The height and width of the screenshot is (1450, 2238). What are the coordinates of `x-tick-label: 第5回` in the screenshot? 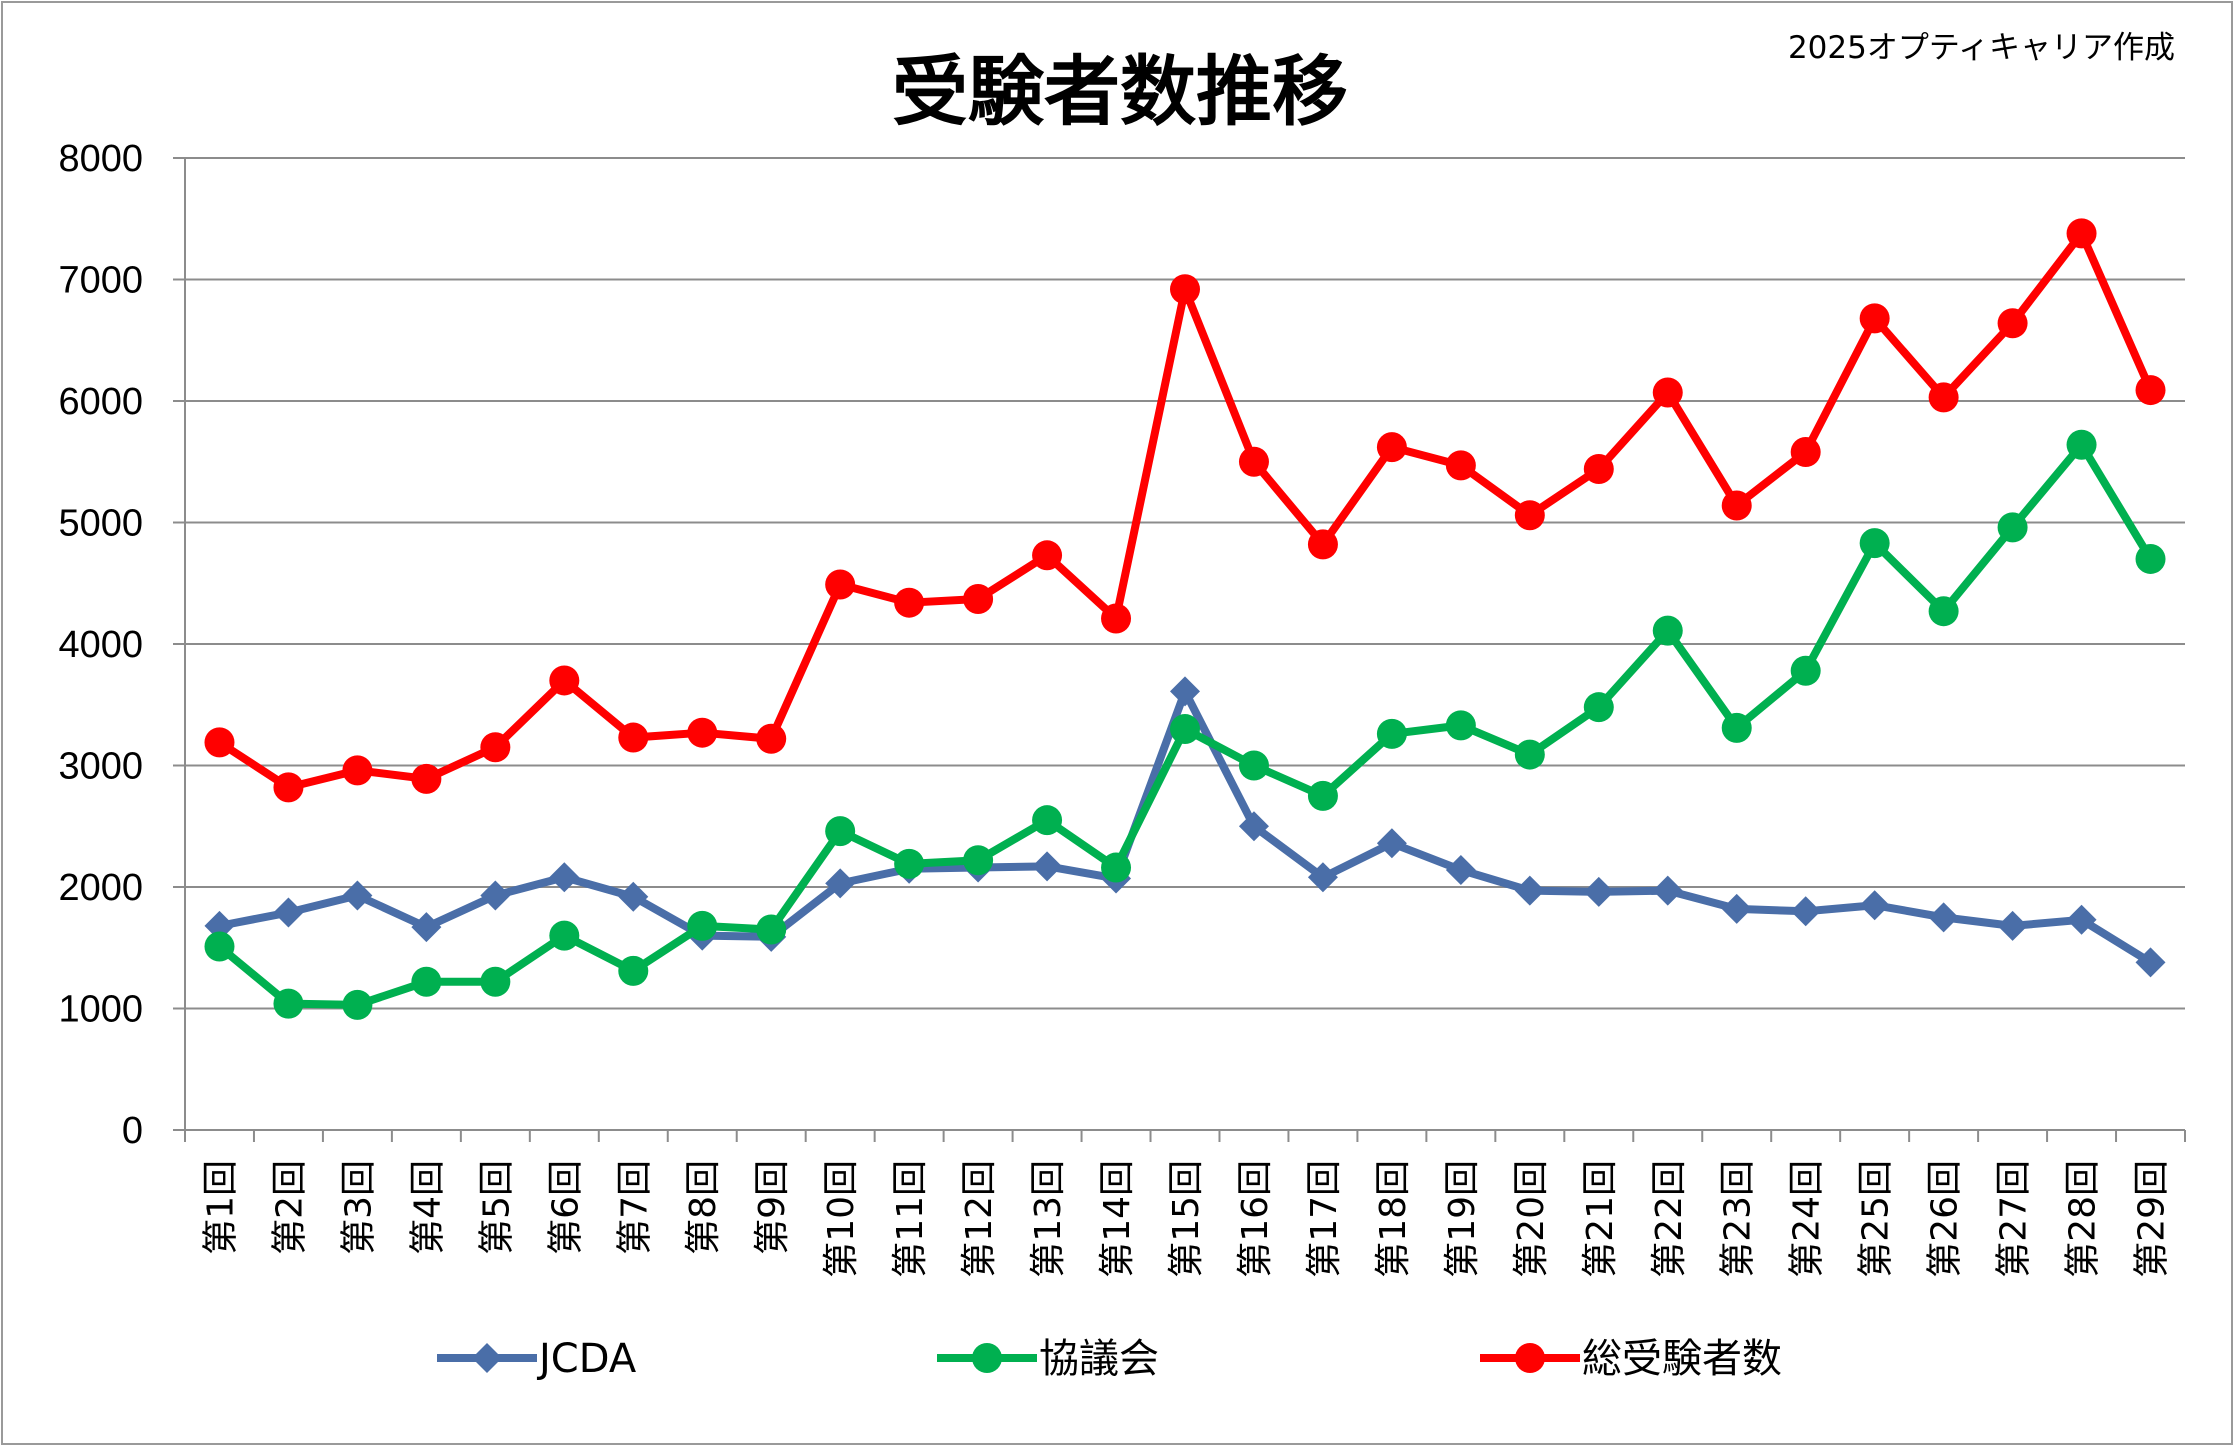 It's located at (496, 1207).